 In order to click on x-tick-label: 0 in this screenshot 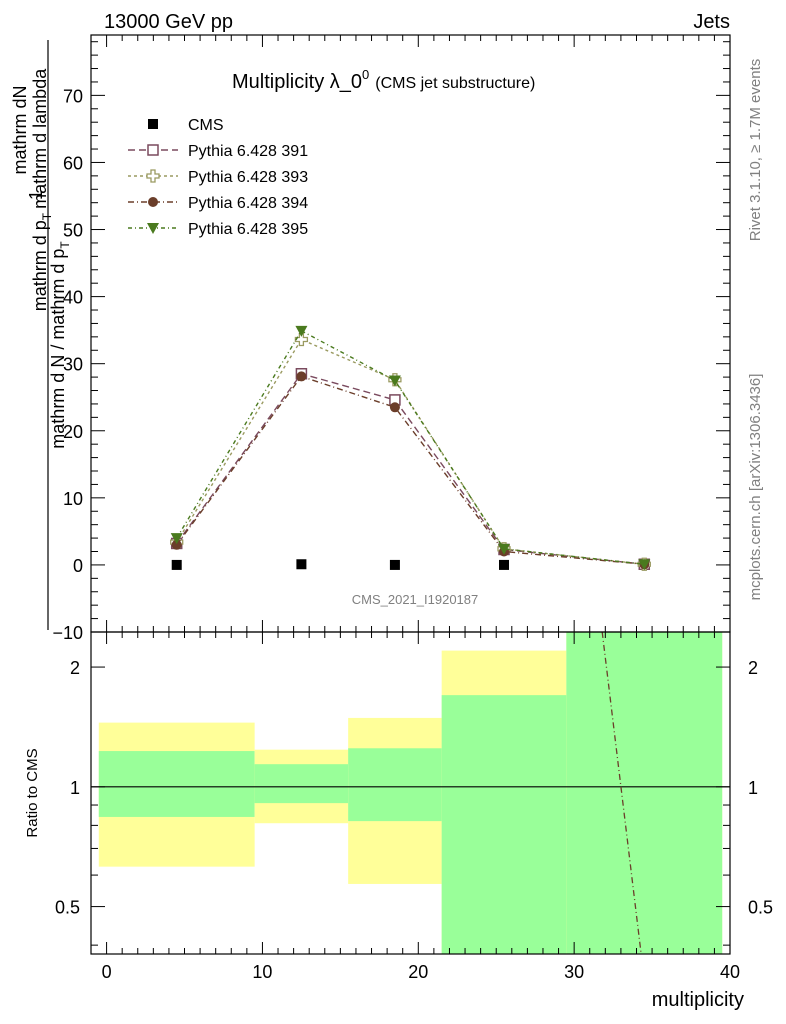, I will do `click(107, 972)`.